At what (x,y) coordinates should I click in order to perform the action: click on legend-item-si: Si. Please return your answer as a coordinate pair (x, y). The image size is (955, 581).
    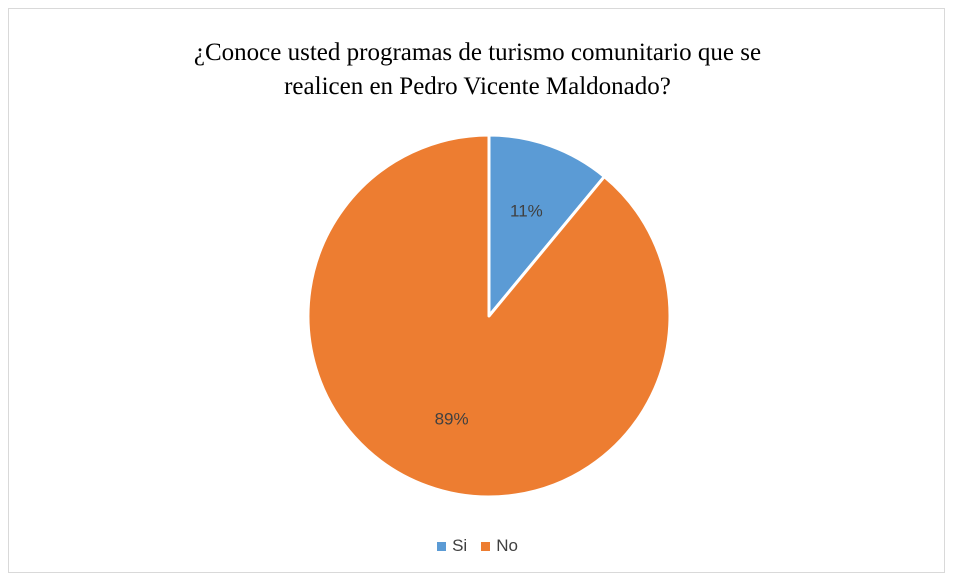
    Looking at the image, I should click on (452, 546).